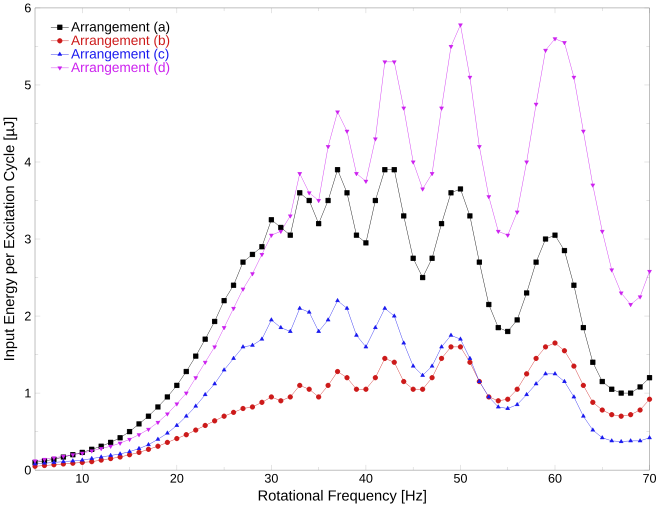 The width and height of the screenshot is (660, 507). I want to click on y-tick-label: 1, so click(28, 393).